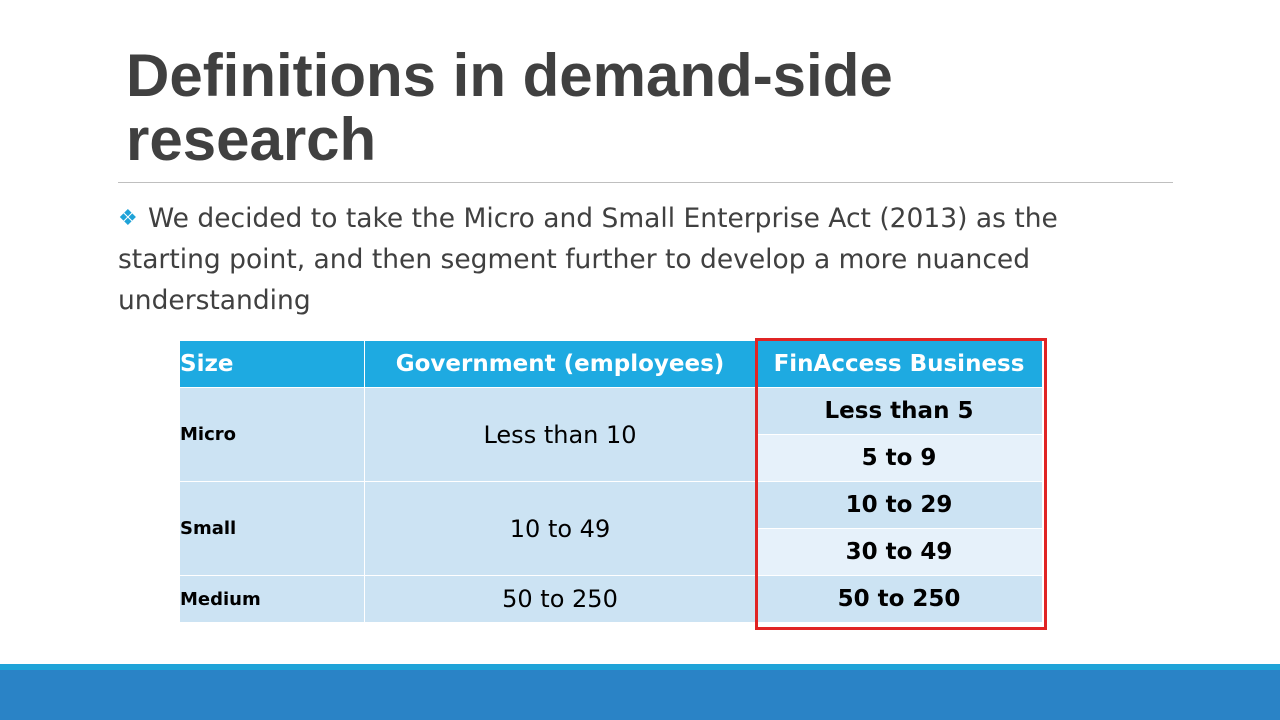 This screenshot has width=1280, height=720. Describe the element at coordinates (509, 107) in the screenshot. I see `slide-title: Definitions in demand-side research` at that location.